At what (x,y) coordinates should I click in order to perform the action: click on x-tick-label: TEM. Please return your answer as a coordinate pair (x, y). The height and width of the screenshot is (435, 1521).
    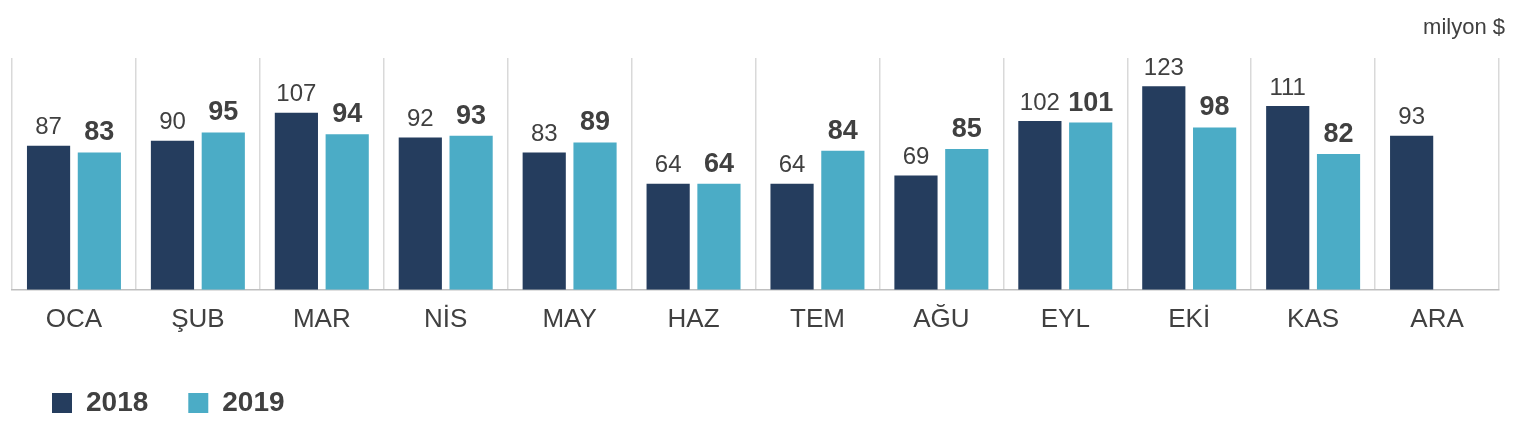
    Looking at the image, I should click on (817, 317).